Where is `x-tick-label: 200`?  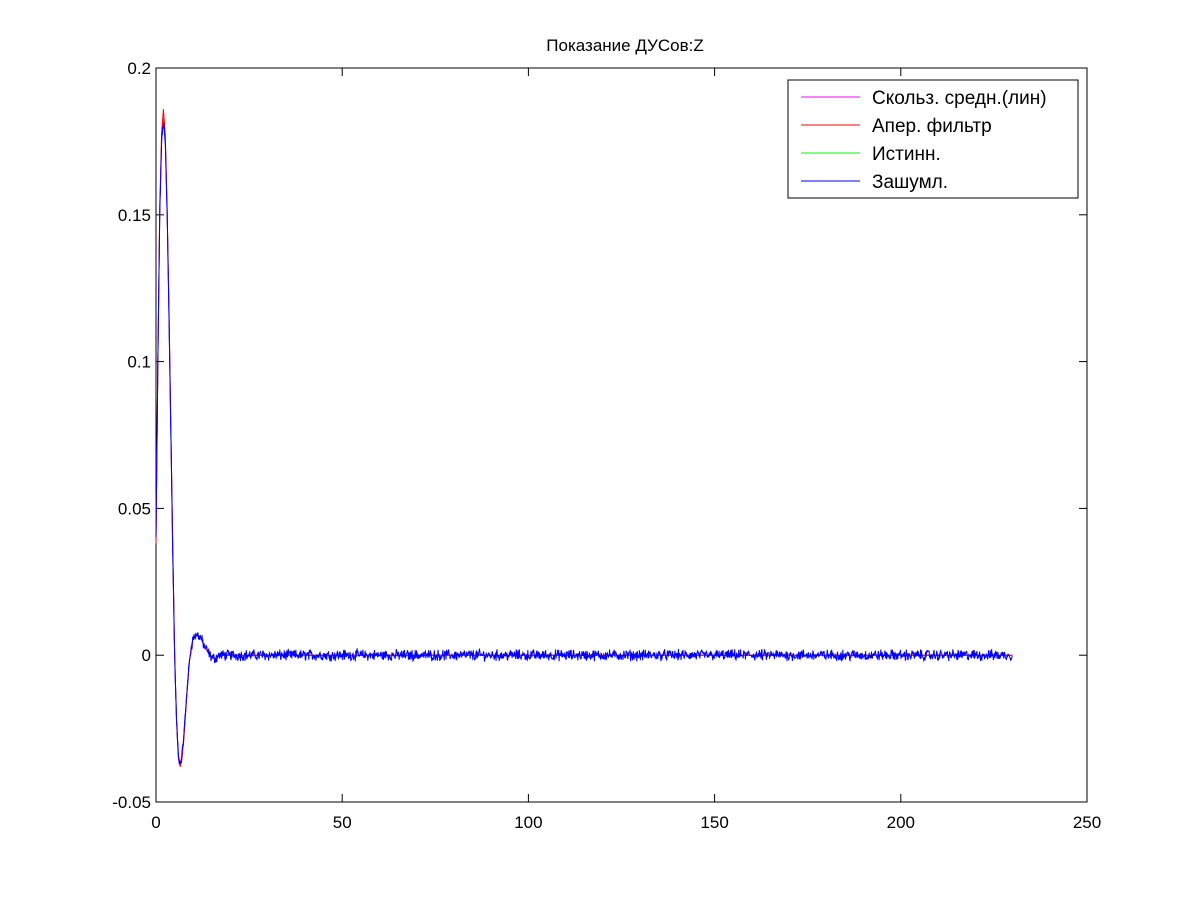 x-tick-label: 200 is located at coordinates (901, 822).